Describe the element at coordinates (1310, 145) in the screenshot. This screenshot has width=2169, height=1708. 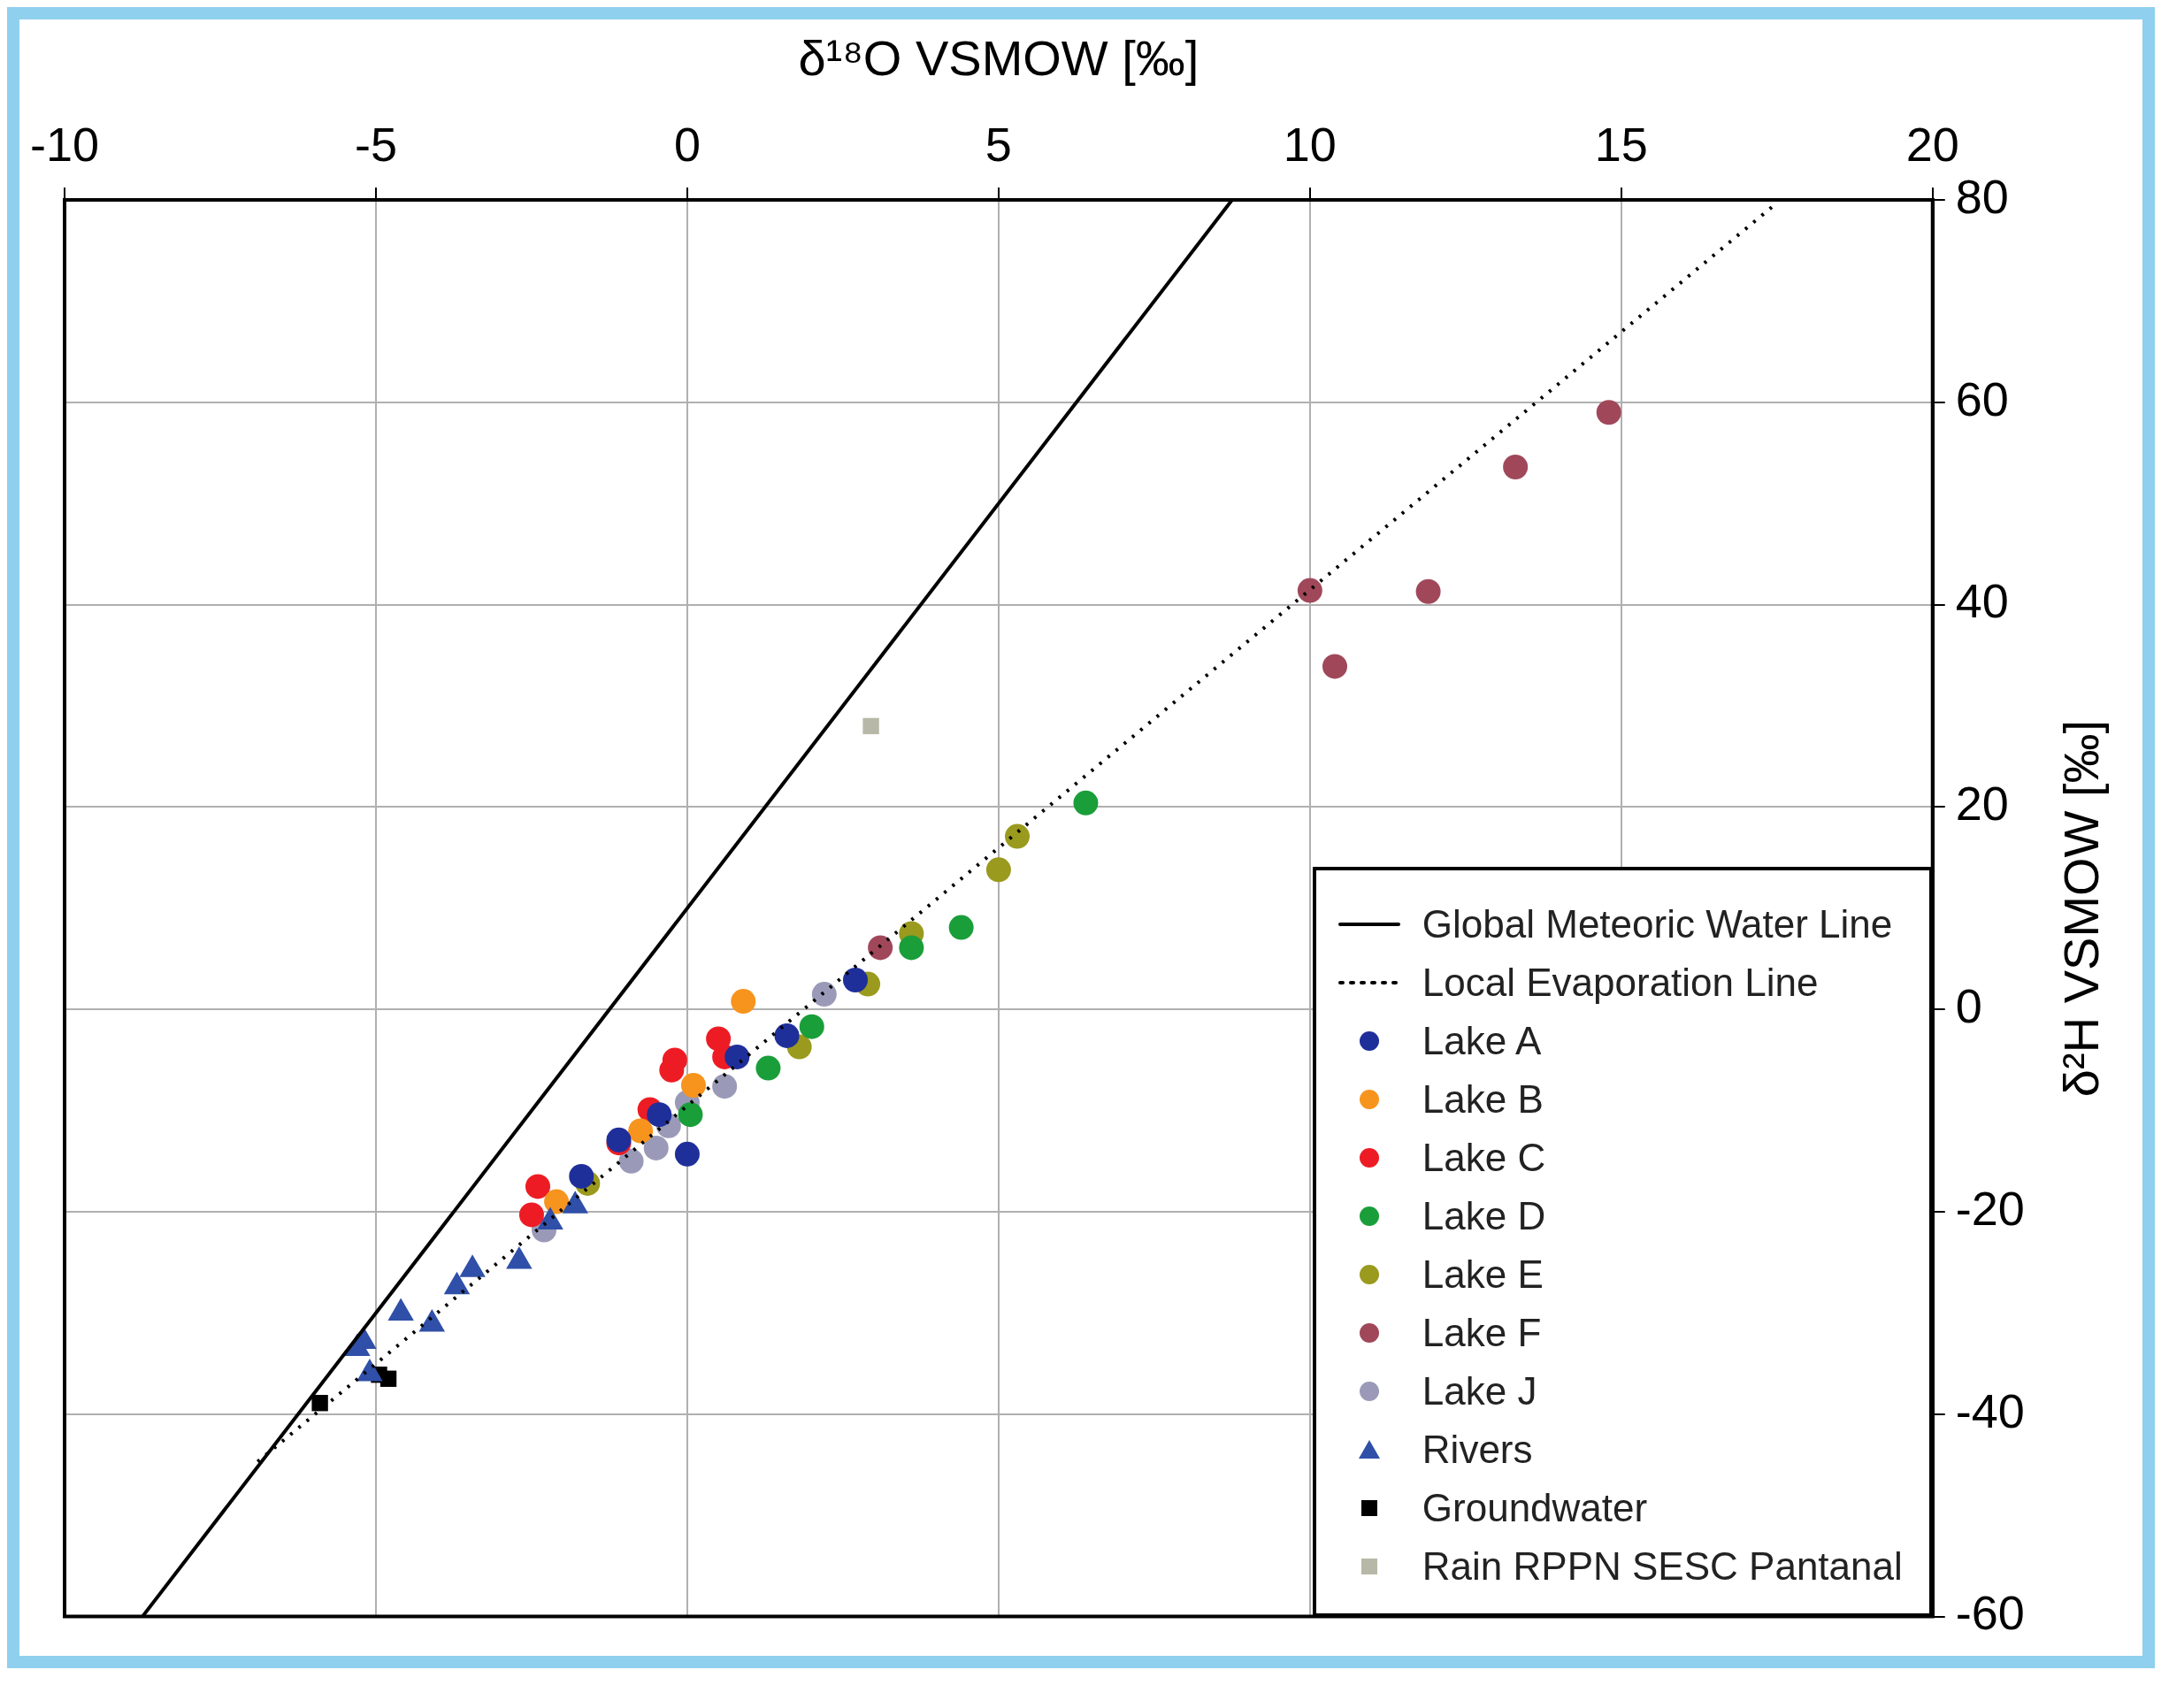
I see `x-tick-label: 10` at that location.